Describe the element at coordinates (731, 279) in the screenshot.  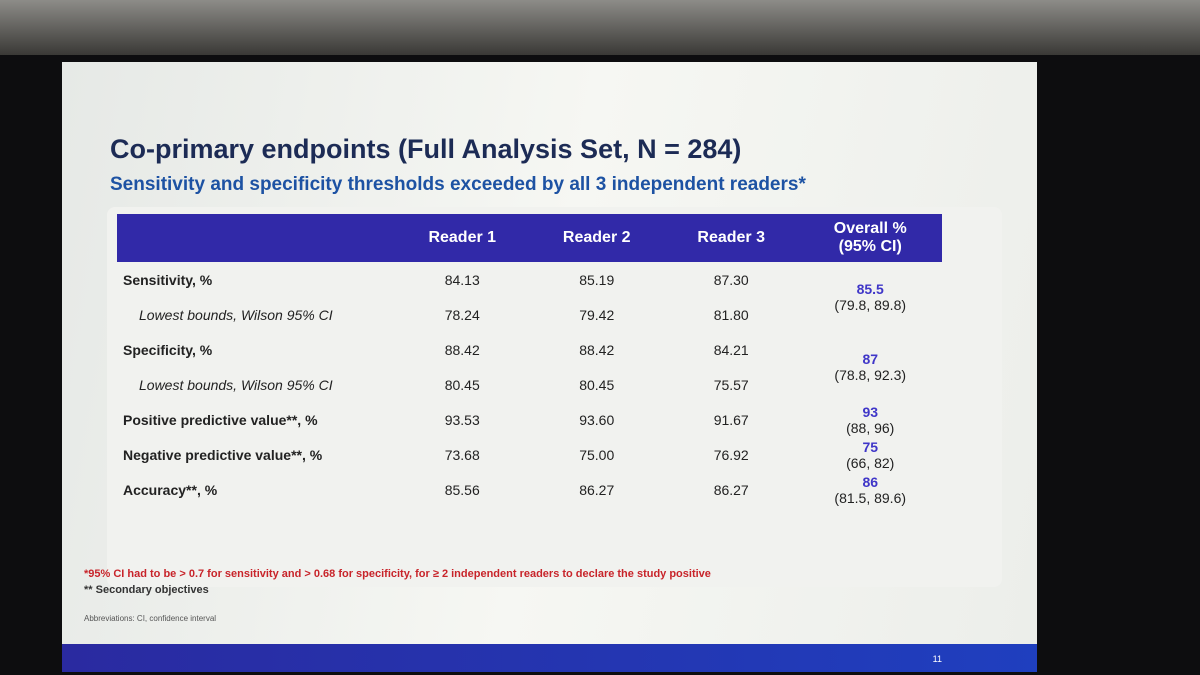
I see `cell-value: 87.30` at that location.